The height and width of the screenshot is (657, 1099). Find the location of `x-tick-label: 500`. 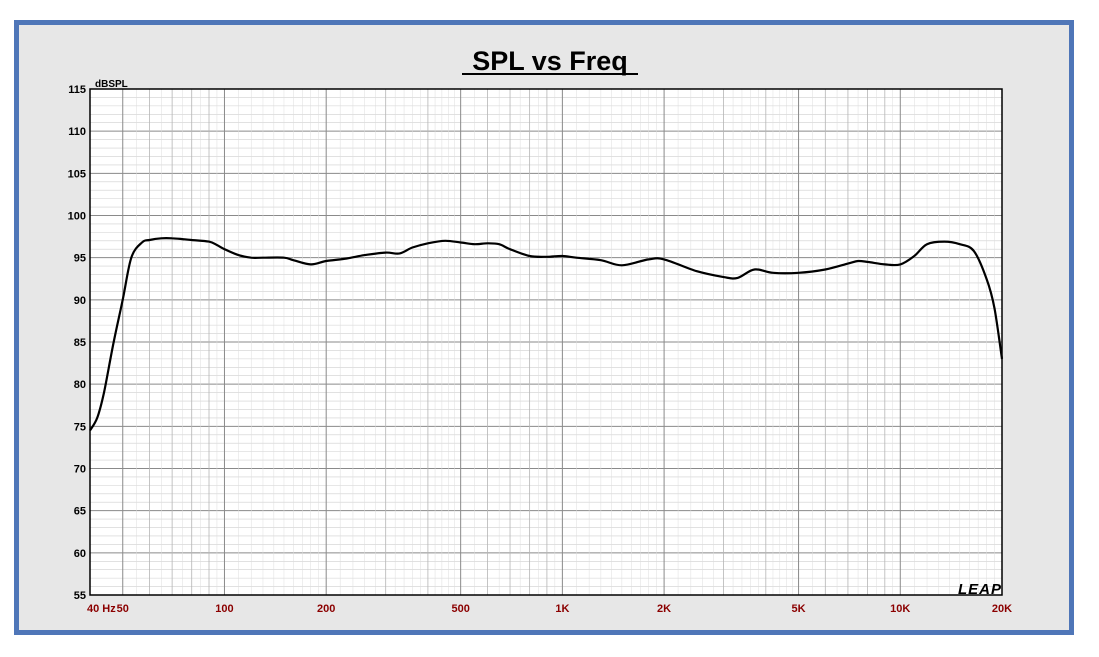

x-tick-label: 500 is located at coordinates (460, 609).